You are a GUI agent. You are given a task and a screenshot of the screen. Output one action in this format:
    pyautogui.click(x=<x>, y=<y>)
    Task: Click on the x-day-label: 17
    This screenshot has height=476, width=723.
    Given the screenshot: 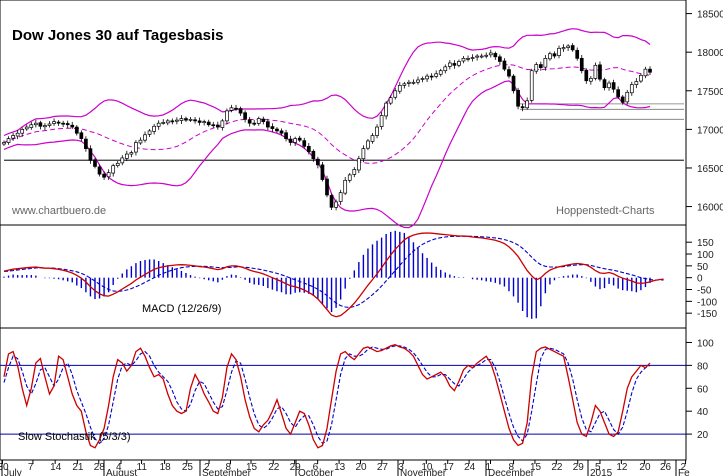 What is the action you would take?
    pyautogui.click(x=449, y=467)
    